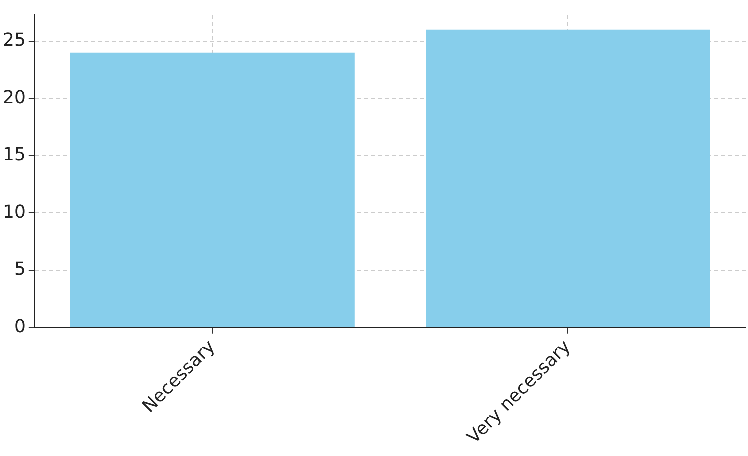 The height and width of the screenshot is (456, 748). I want to click on y-tick-label: 5, so click(20, 269).